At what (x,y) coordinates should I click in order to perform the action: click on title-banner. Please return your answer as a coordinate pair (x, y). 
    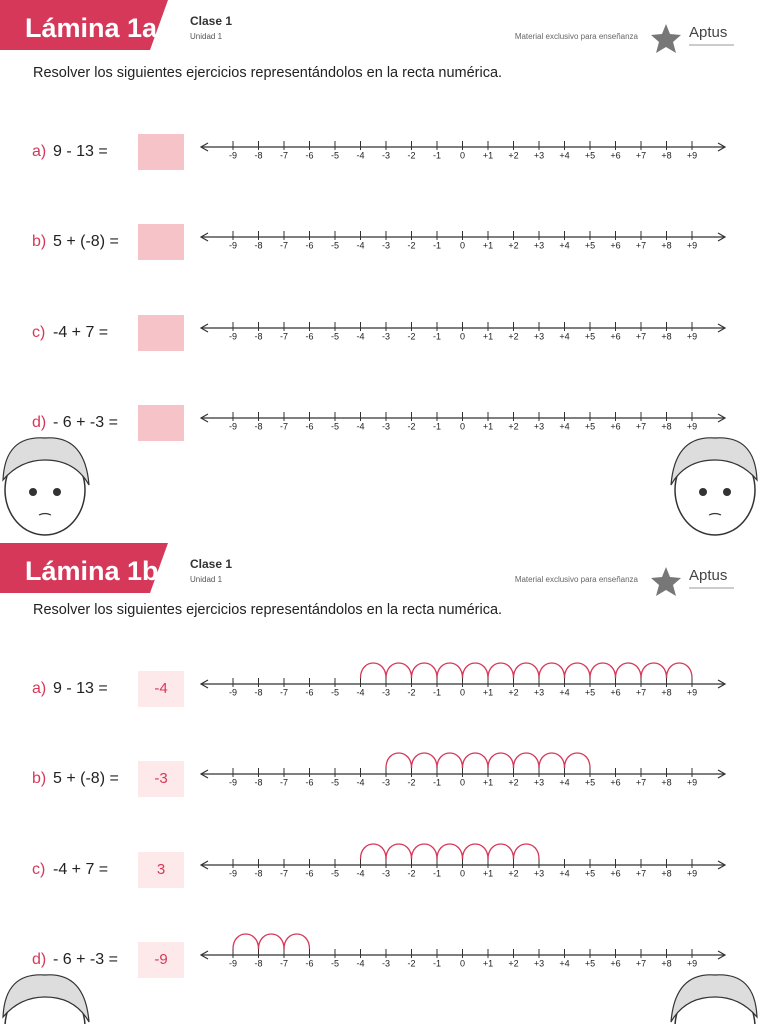
    Looking at the image, I should click on (84, 568).